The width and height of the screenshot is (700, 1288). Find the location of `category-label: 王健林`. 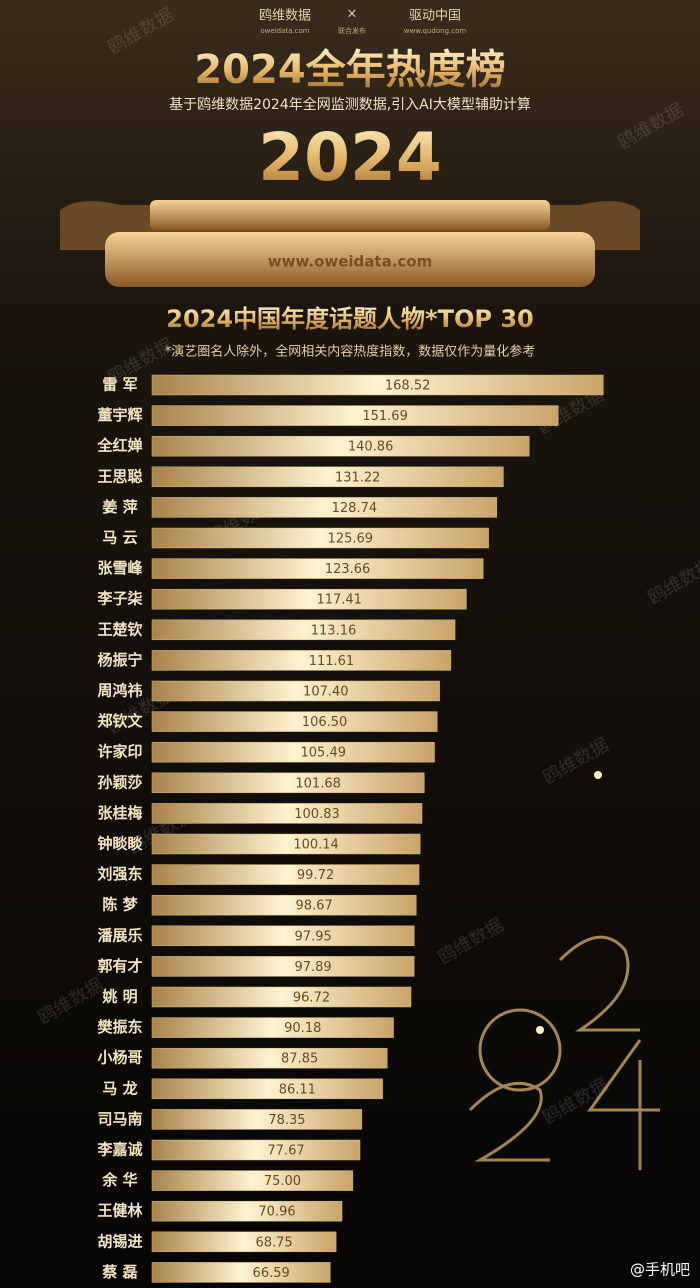

category-label: 王健林 is located at coordinates (120, 1211).